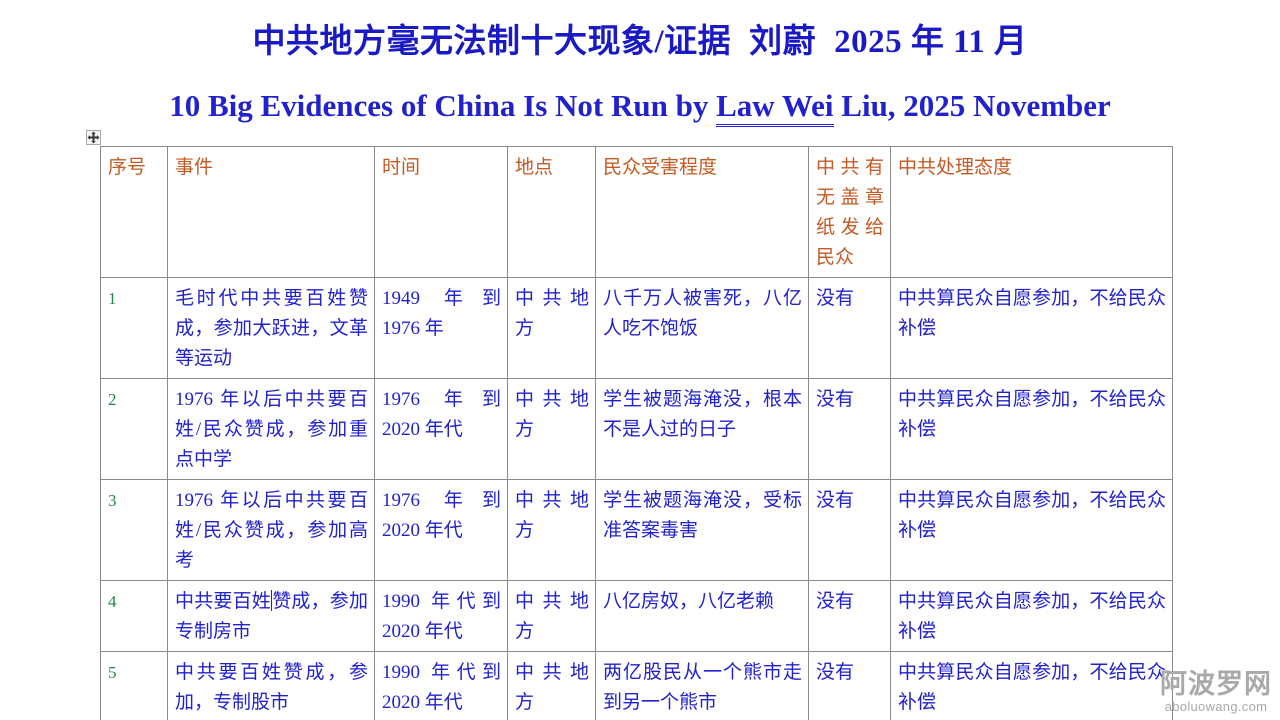 Image resolution: width=1280 pixels, height=720 pixels. I want to click on watermark: 阿波罗网 aboluowang.com, so click(1216, 691).